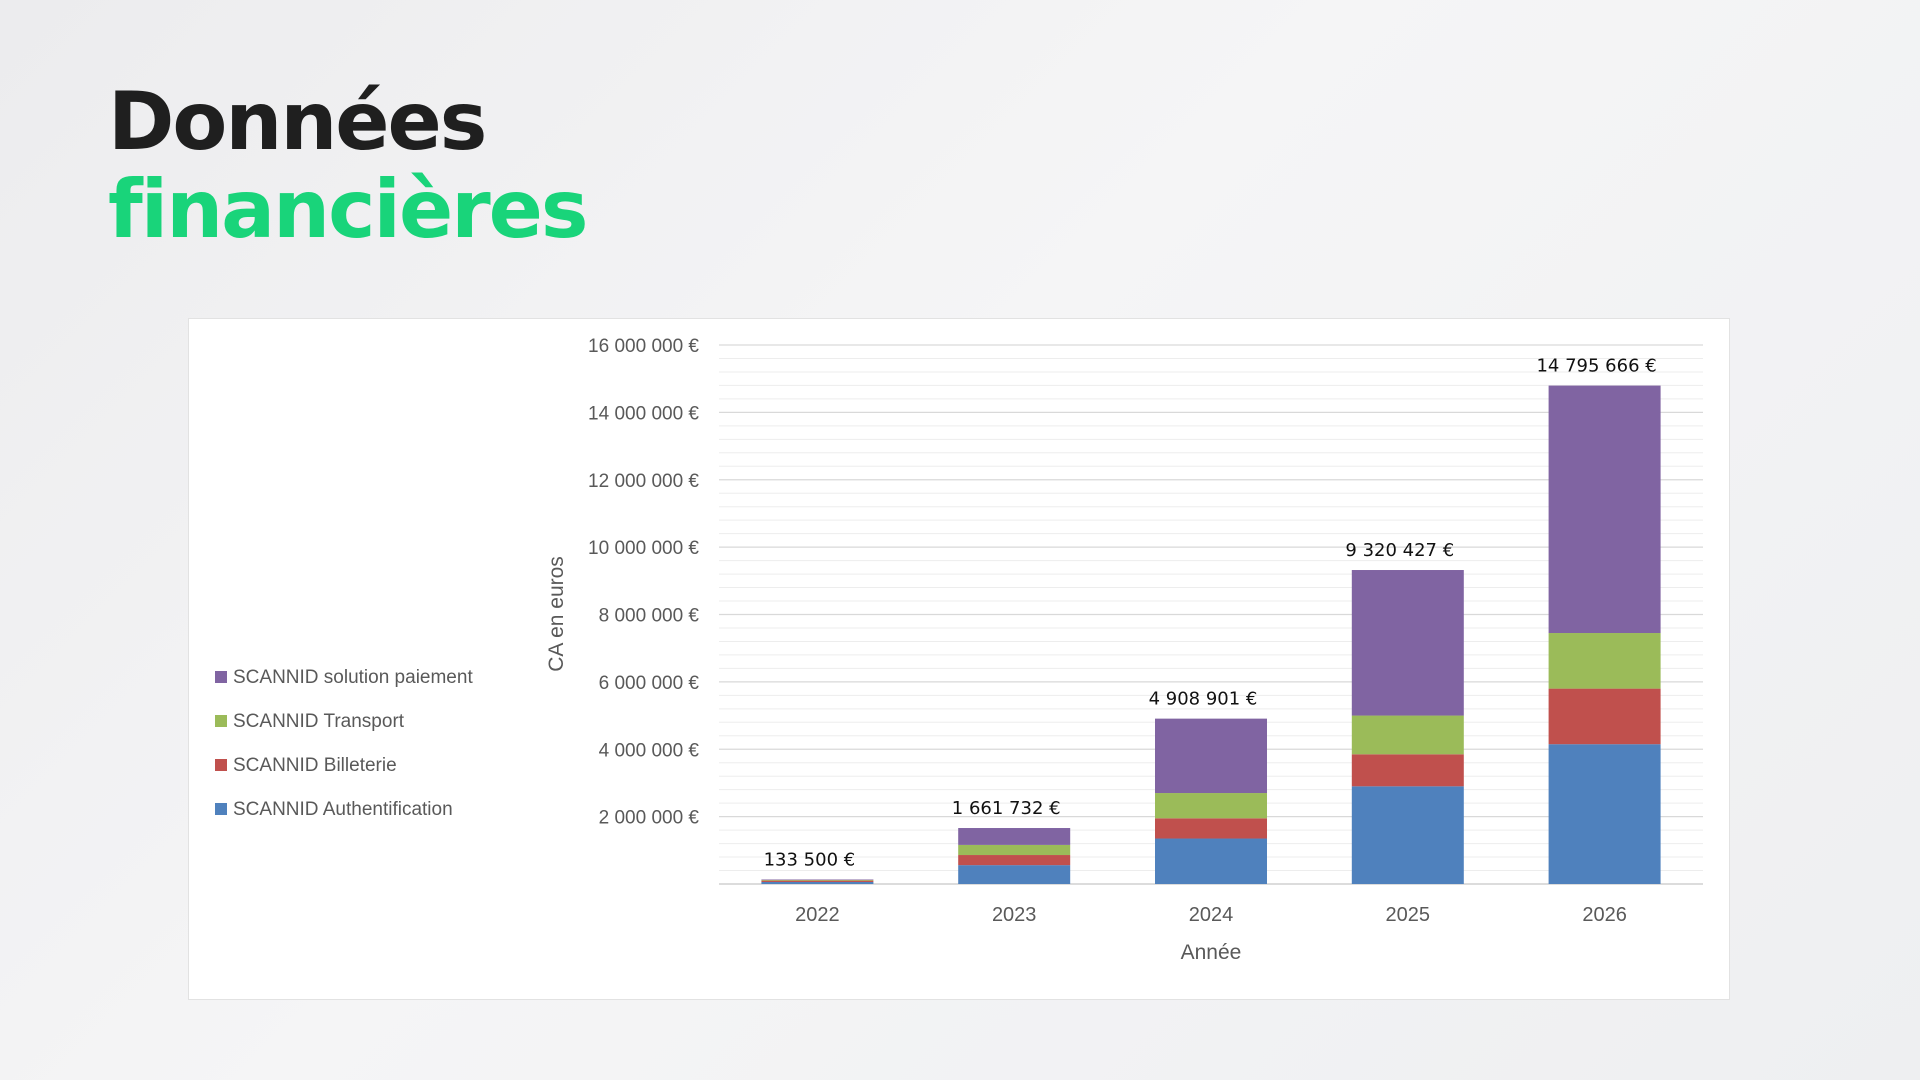  I want to click on y-tick-label: 4 000 000 €, so click(649, 750).